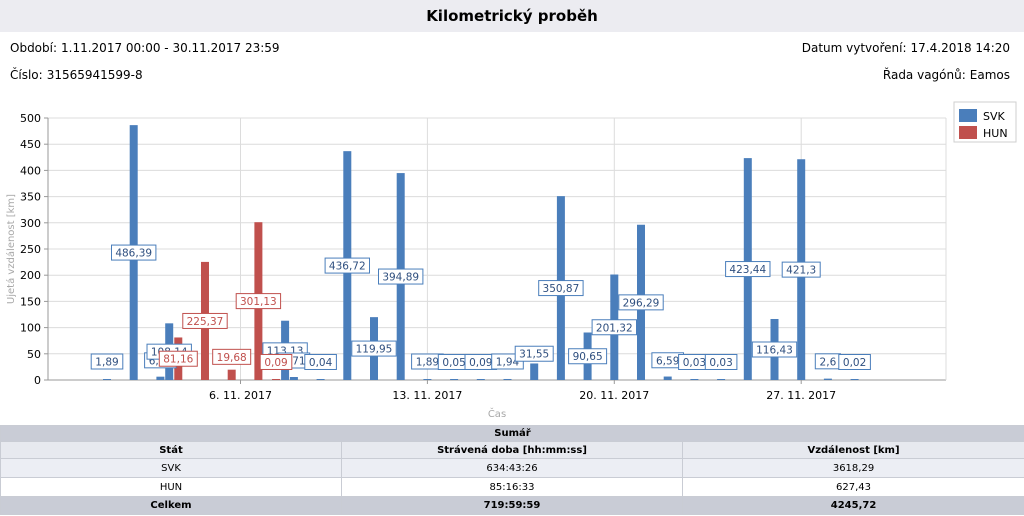 The image size is (1024, 516). Describe the element at coordinates (852, 487) in the screenshot. I see `cell-distance: 627,43` at that location.